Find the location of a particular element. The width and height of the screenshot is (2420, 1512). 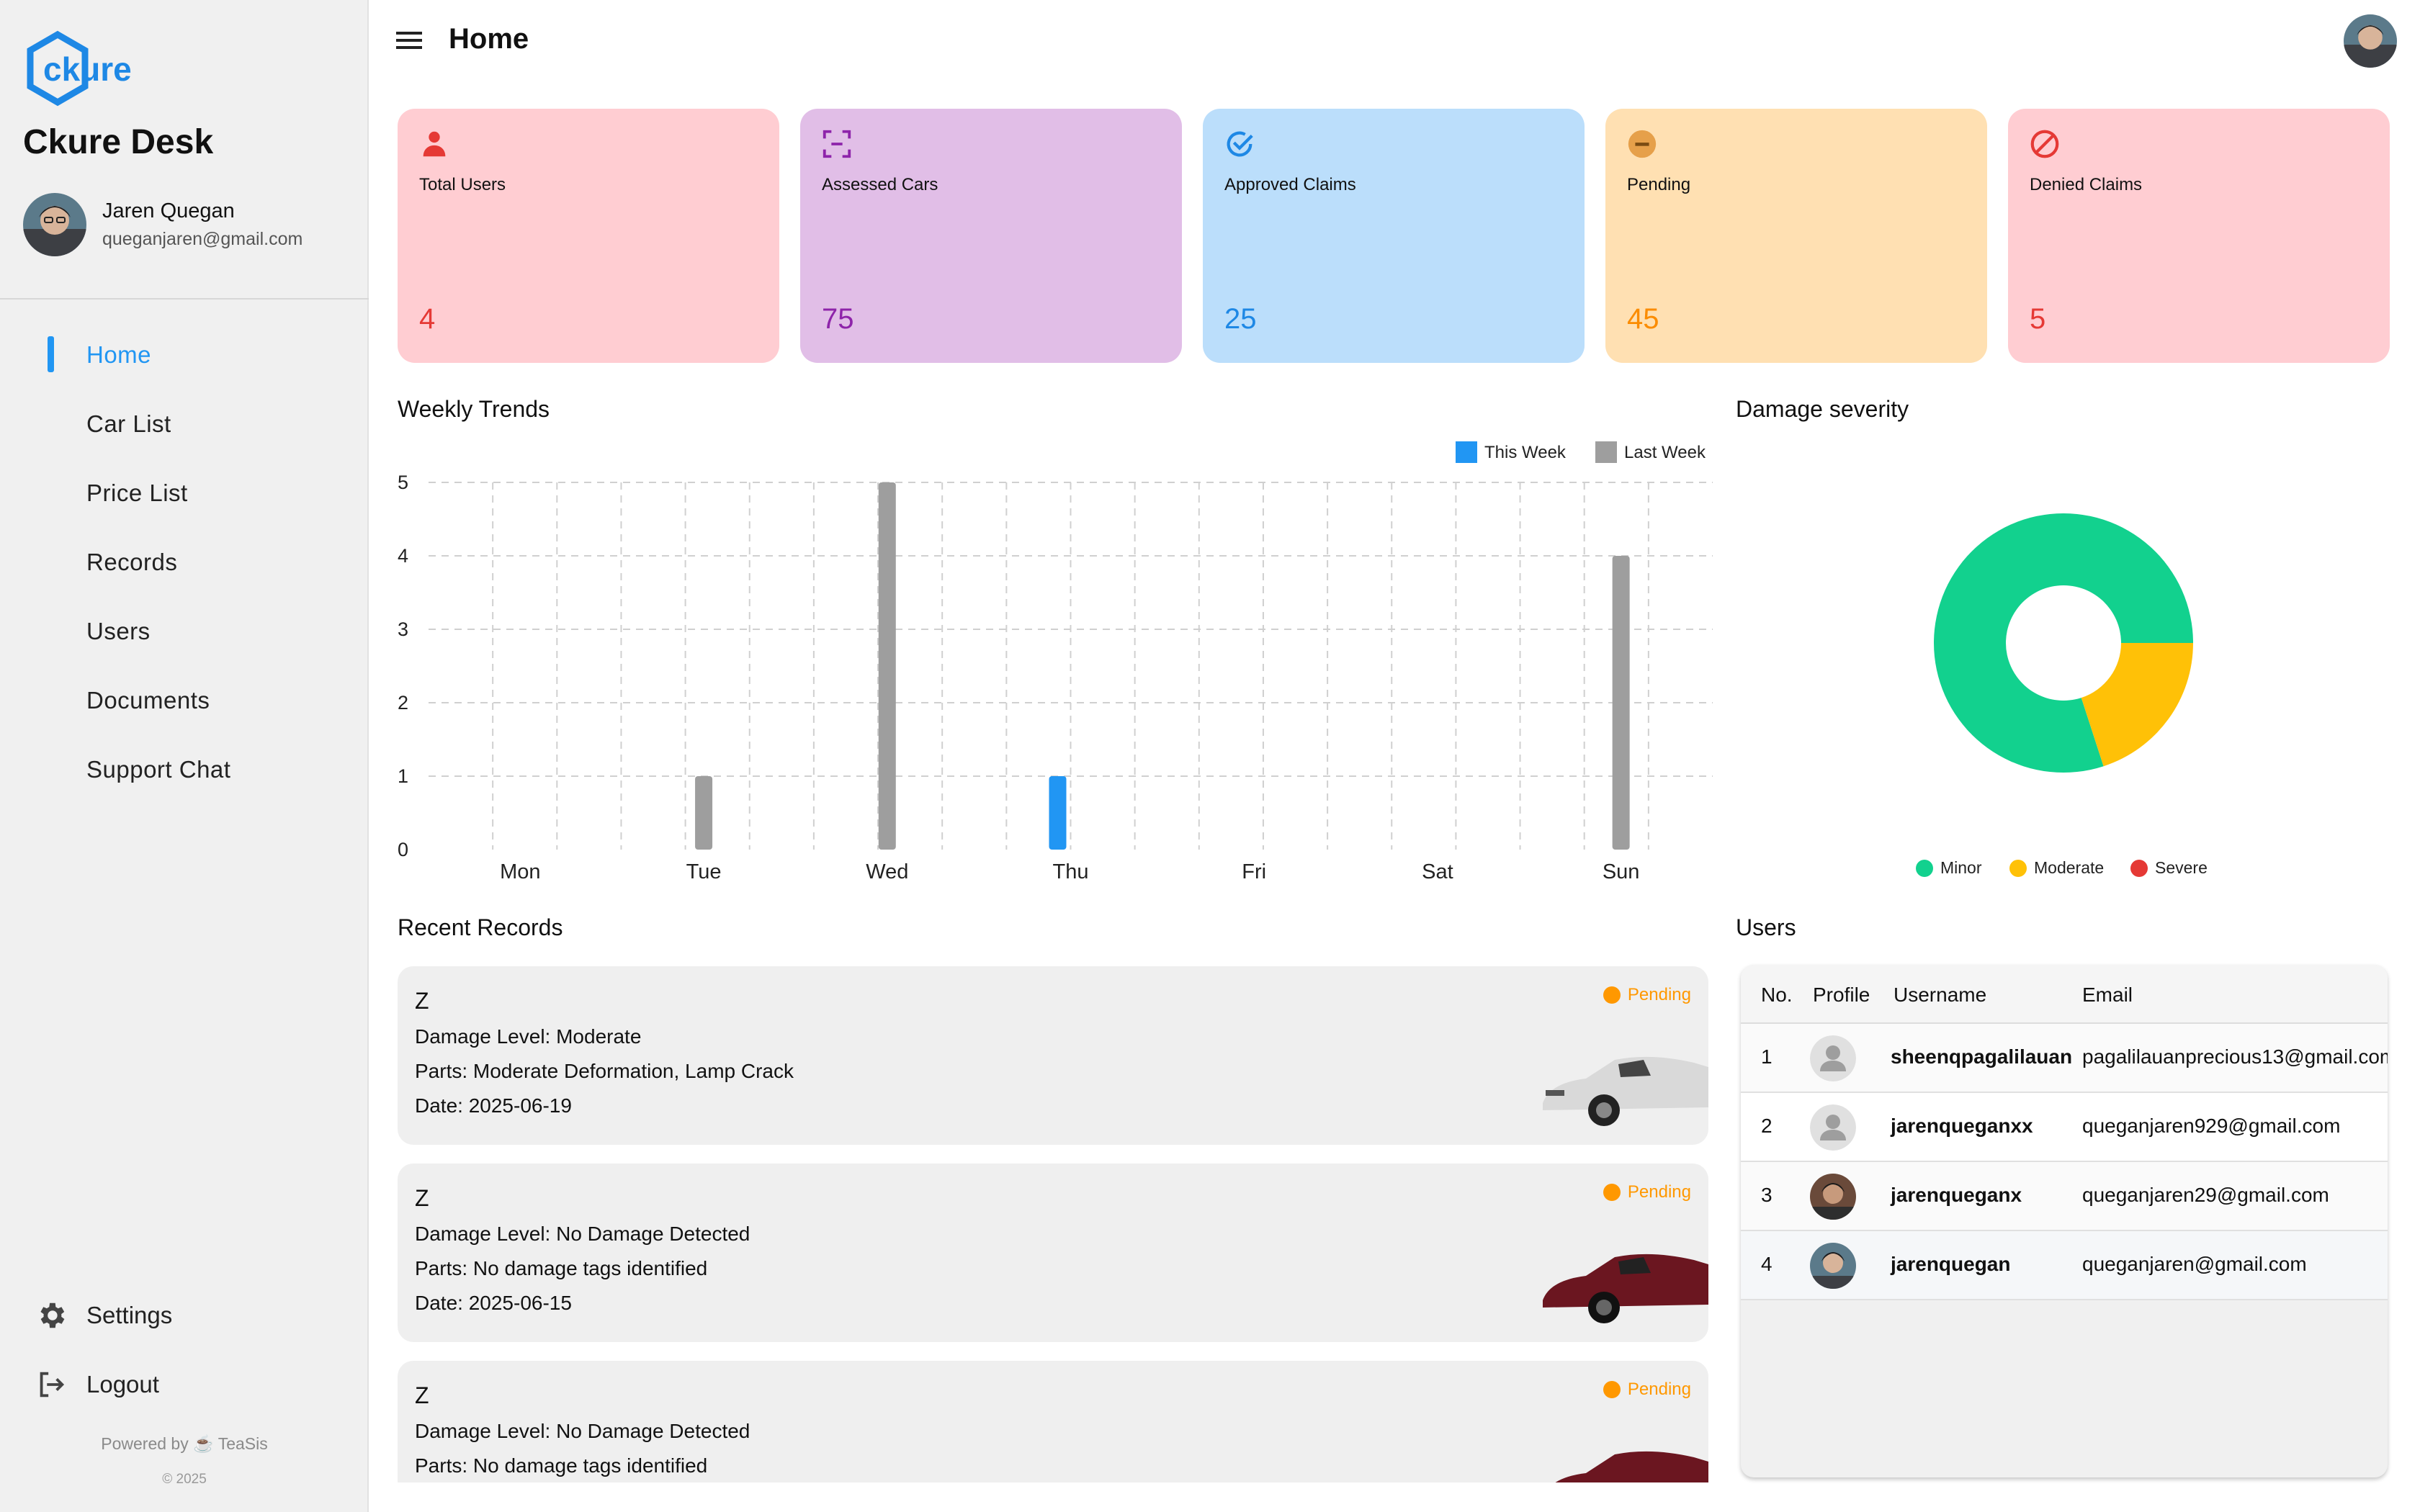

svg-text: ckure is located at coordinates (87, 69).